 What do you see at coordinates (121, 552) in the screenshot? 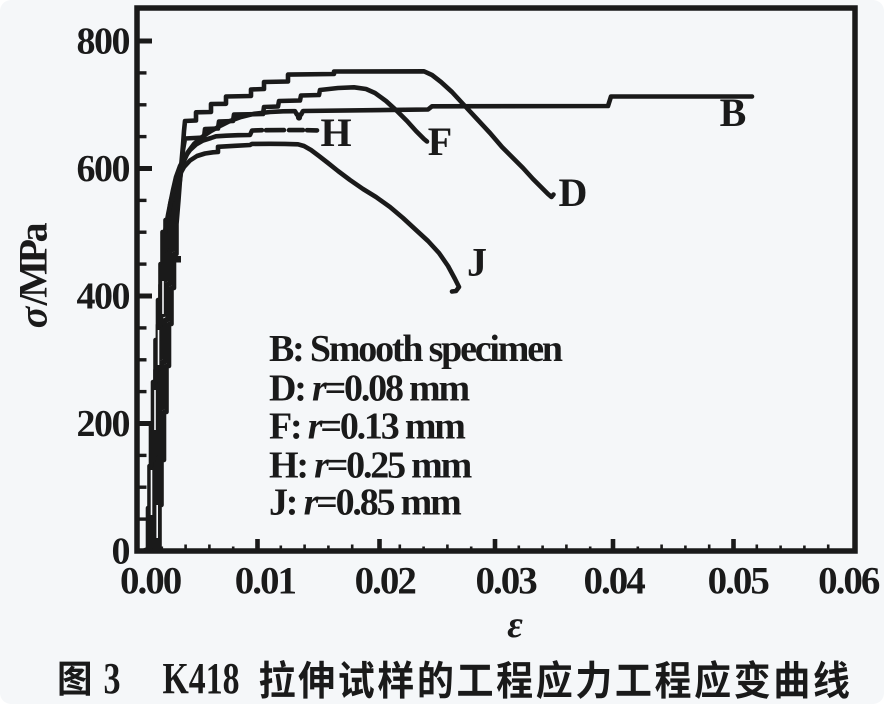
I see `svg-text: 0` at bounding box center [121, 552].